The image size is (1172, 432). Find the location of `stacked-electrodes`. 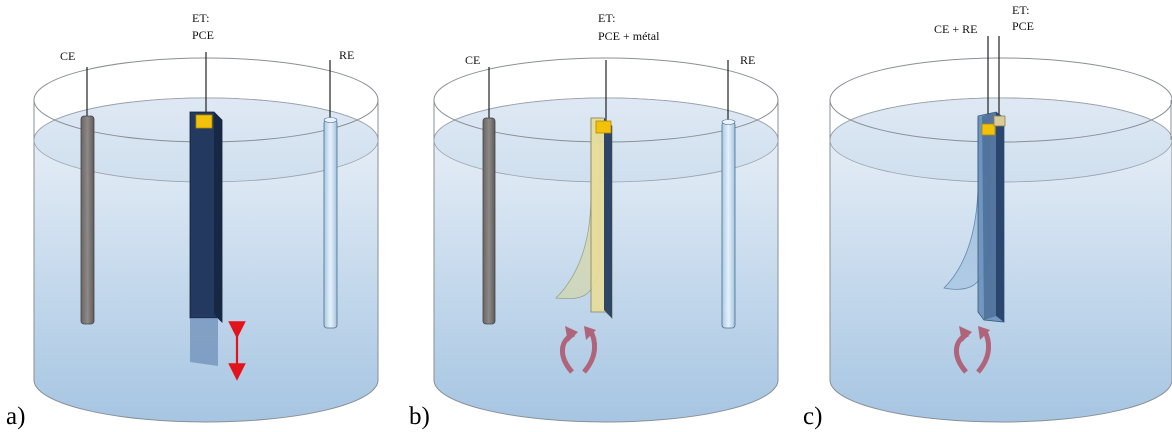

stacked-electrodes is located at coordinates (974, 179).